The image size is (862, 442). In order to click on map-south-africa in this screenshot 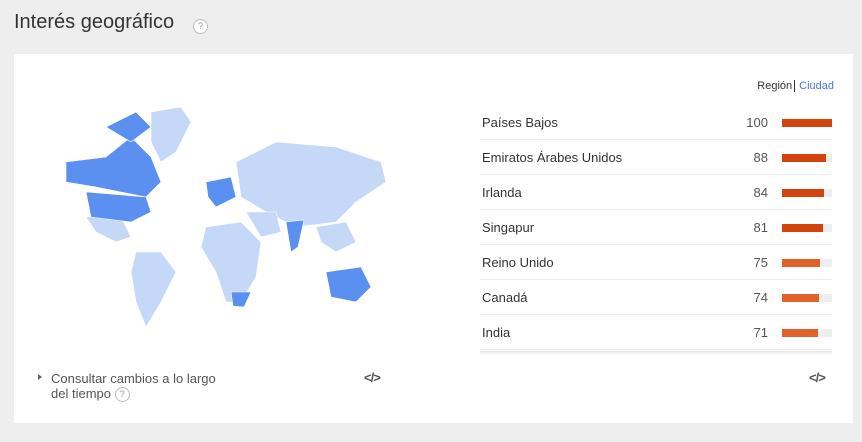, I will do `click(241, 299)`.